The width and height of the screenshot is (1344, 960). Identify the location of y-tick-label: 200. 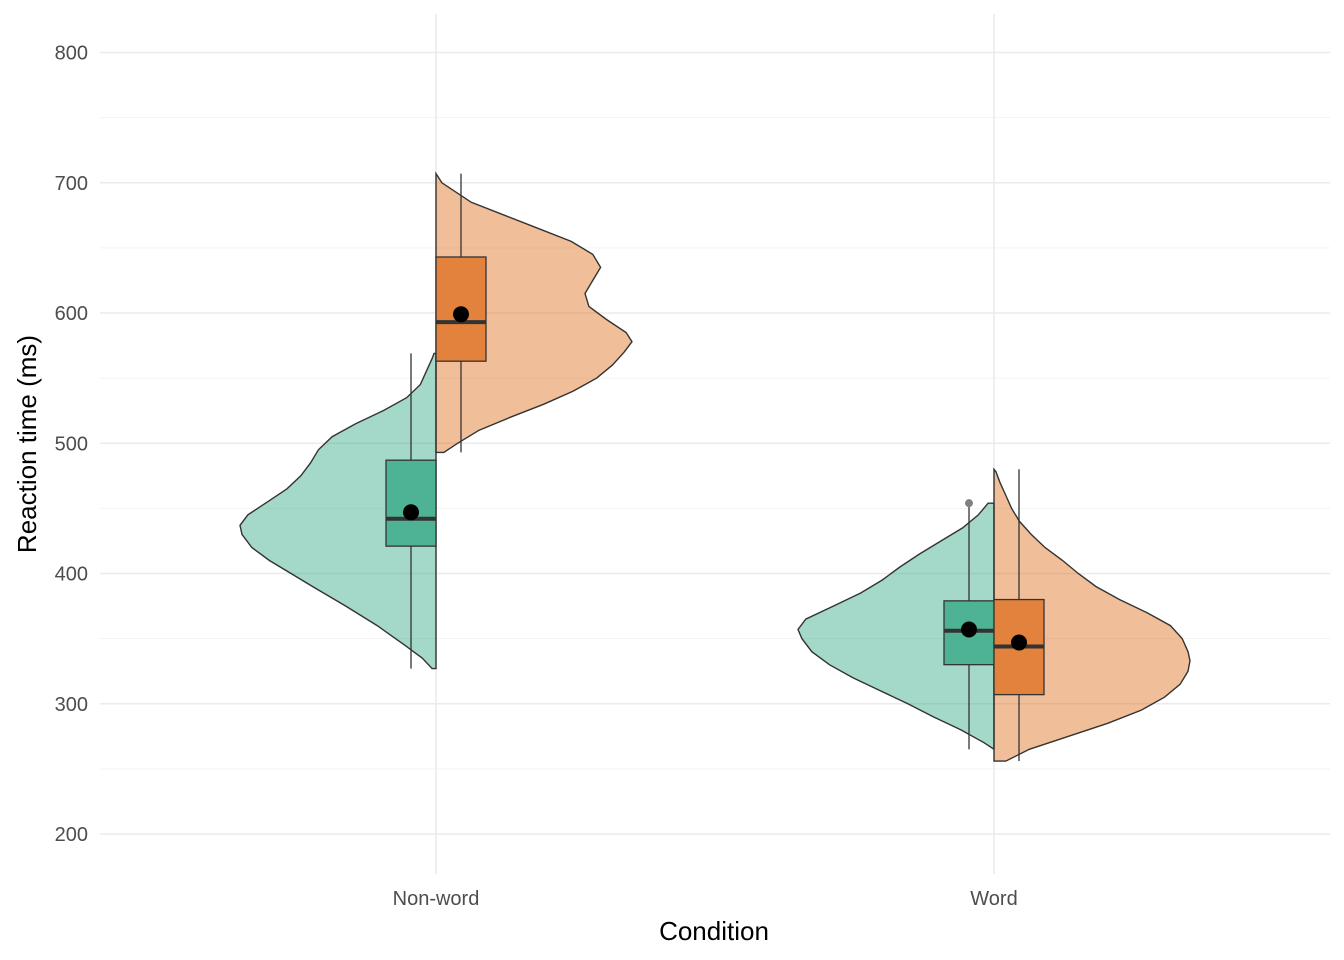
(71, 835).